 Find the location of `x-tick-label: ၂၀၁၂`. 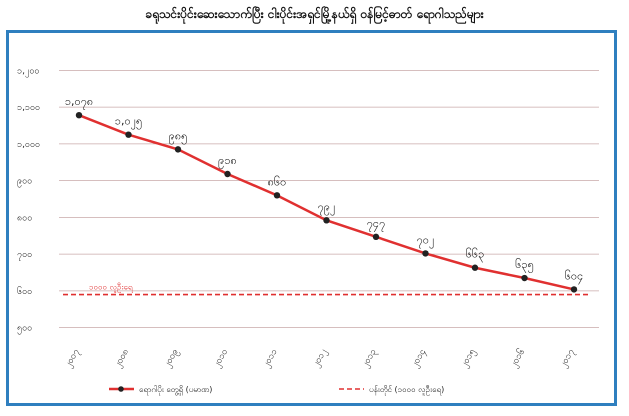

x-tick-label: ၂၀၁၂ is located at coordinates (320, 359).